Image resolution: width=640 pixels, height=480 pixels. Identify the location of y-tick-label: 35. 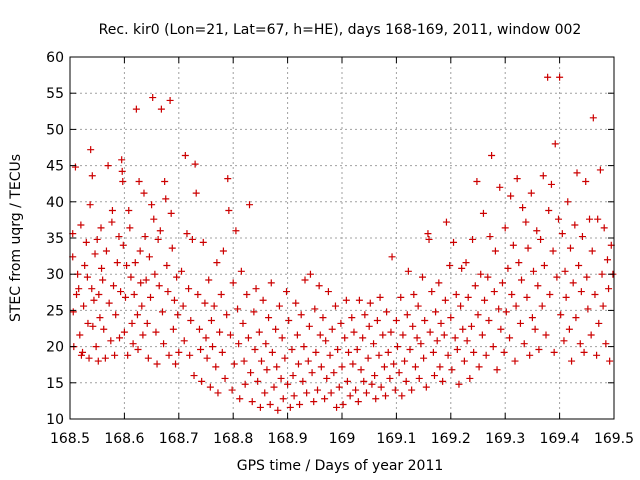
(55, 239).